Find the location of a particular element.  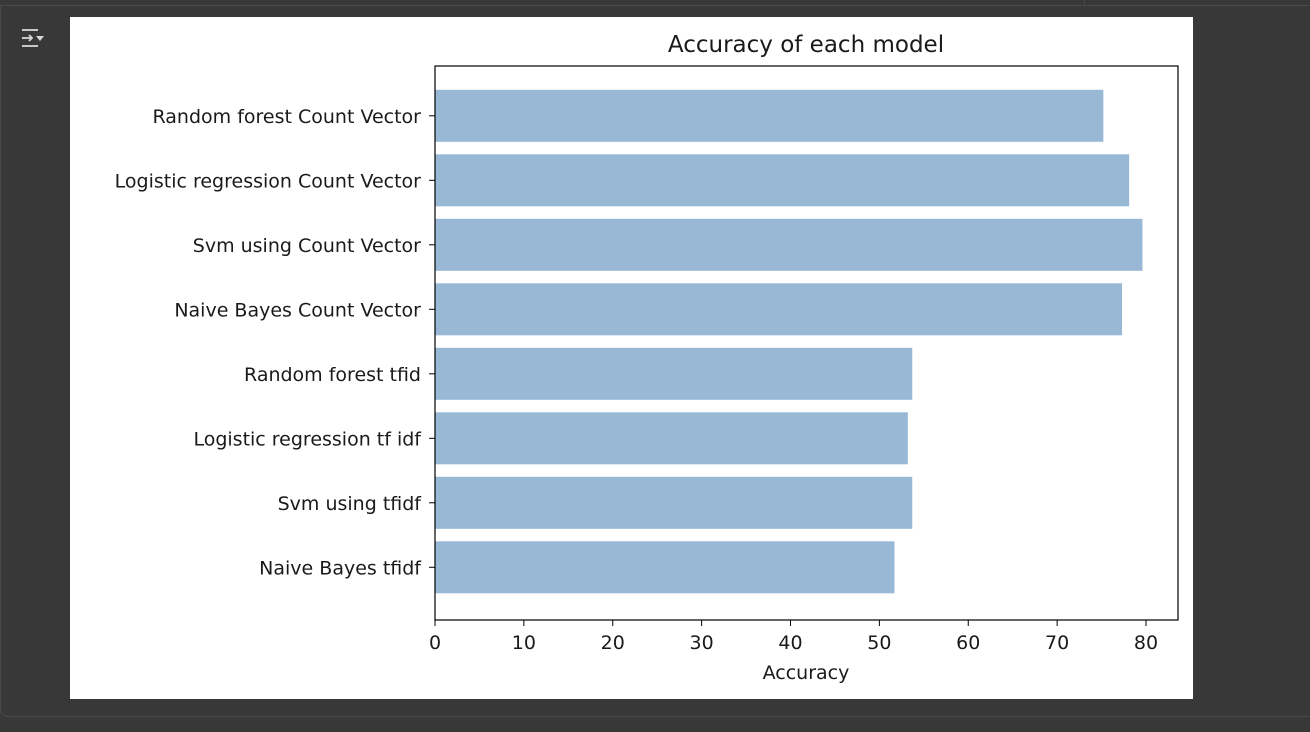

x-tick-label: 70 is located at coordinates (1057, 643).